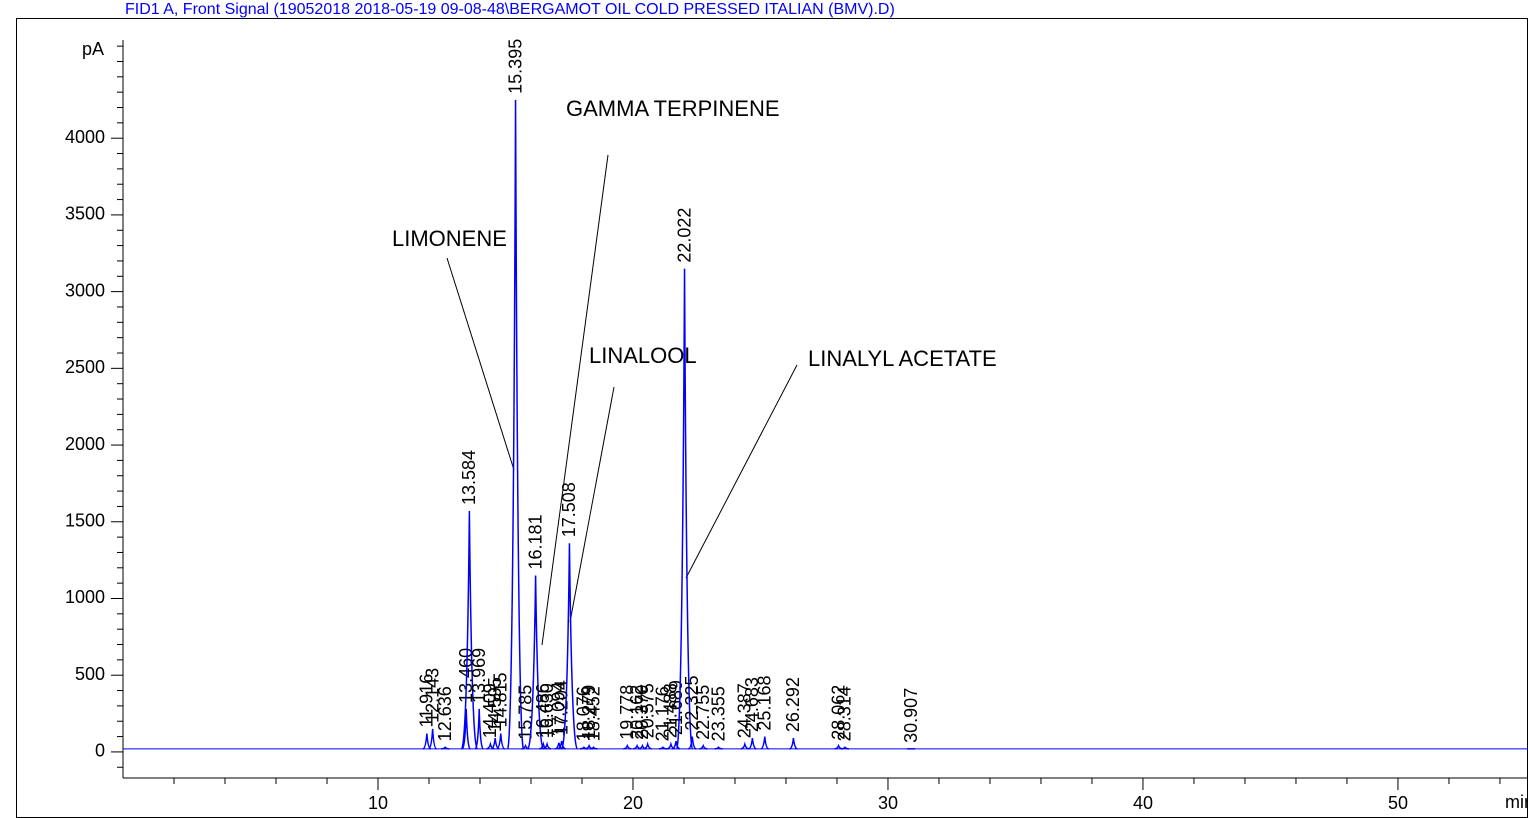 Image resolution: width=1528 pixels, height=818 pixels. I want to click on peak-label: 21.488, so click(671, 710).